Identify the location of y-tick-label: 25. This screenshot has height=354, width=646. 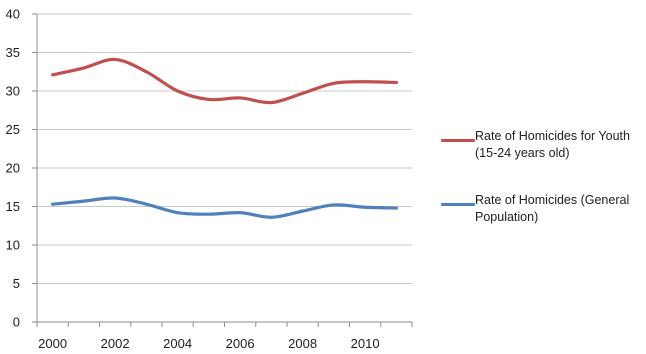
(13, 129).